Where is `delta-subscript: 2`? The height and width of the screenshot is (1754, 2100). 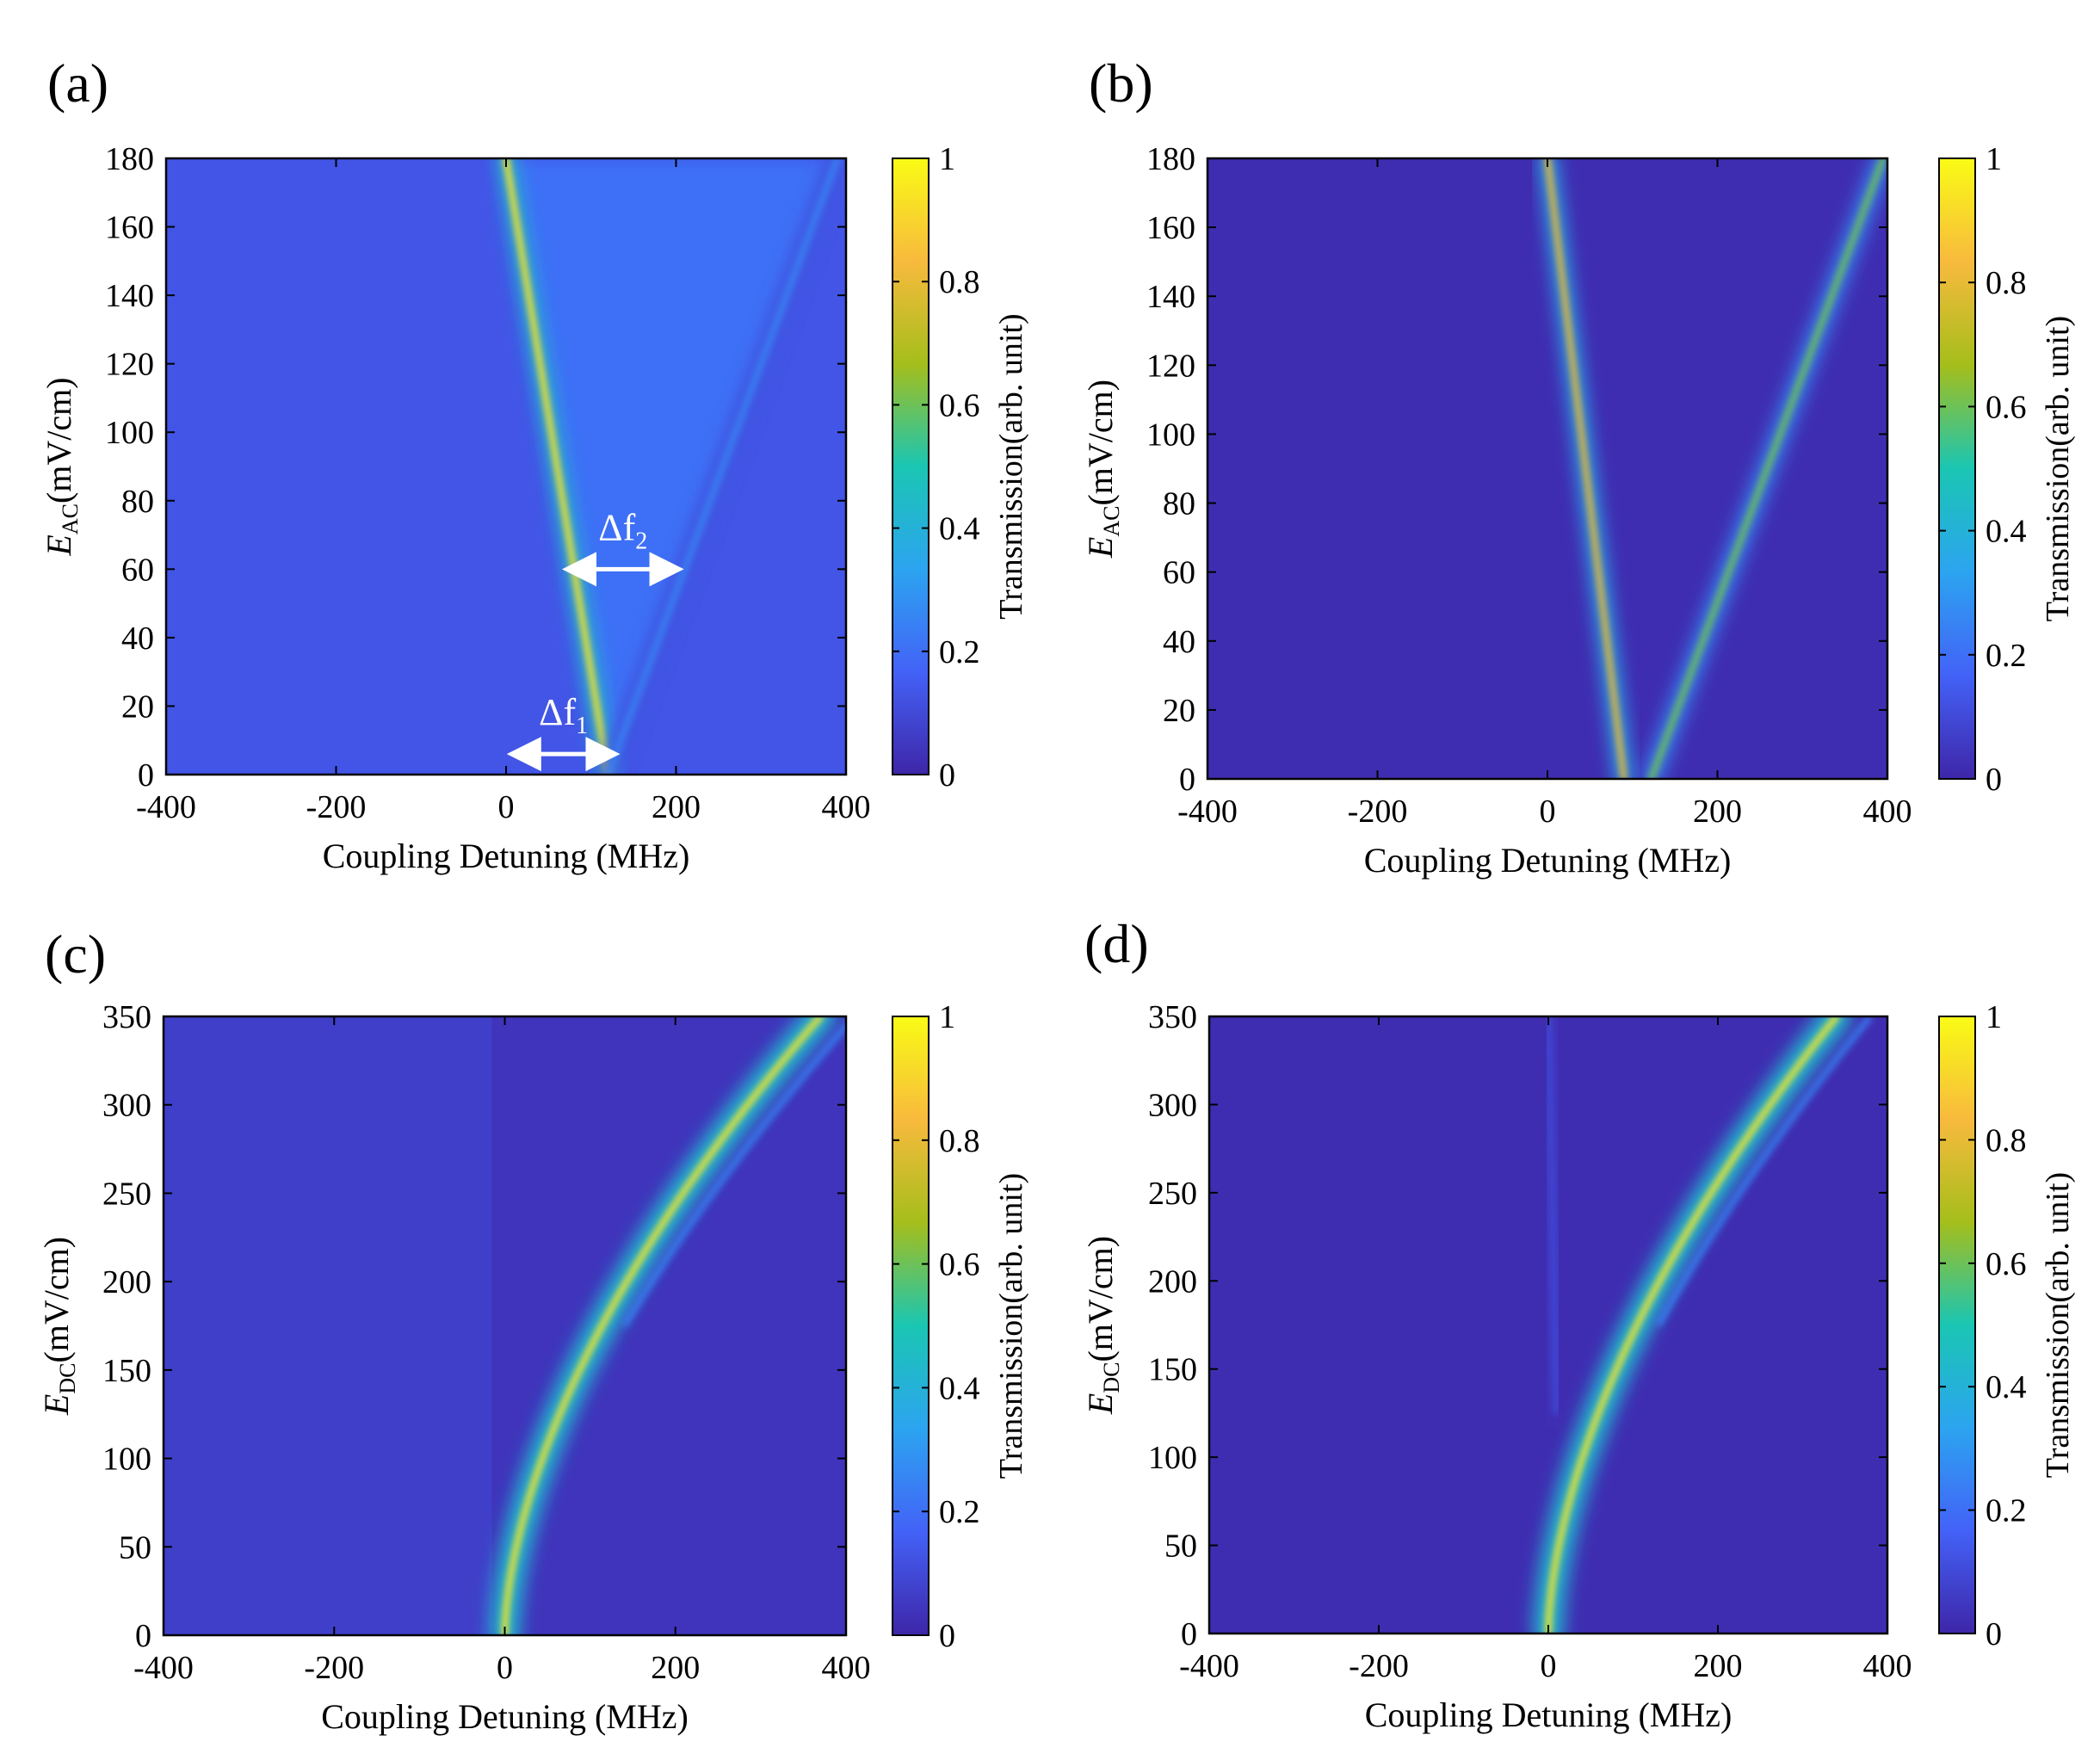
delta-subscript: 2 is located at coordinates (641, 541).